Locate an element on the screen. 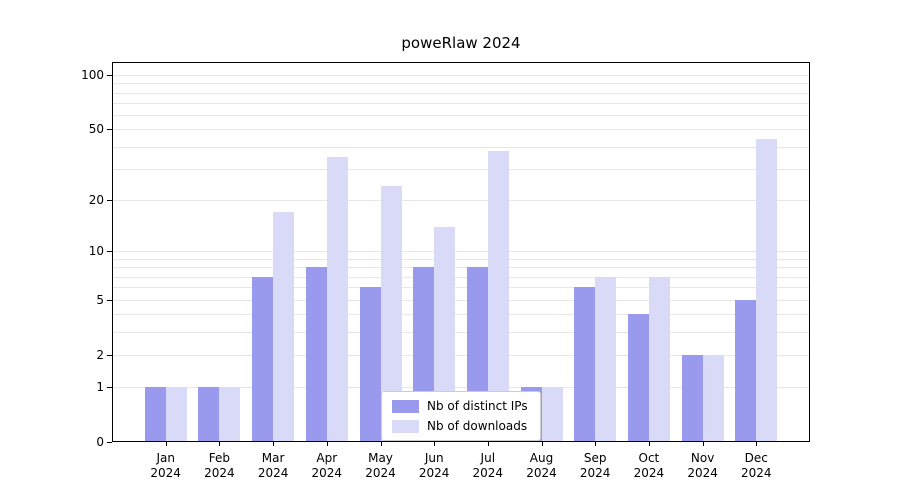 This screenshot has height=500, width=900. x-tick-label: Dec 2024 is located at coordinates (756, 465).